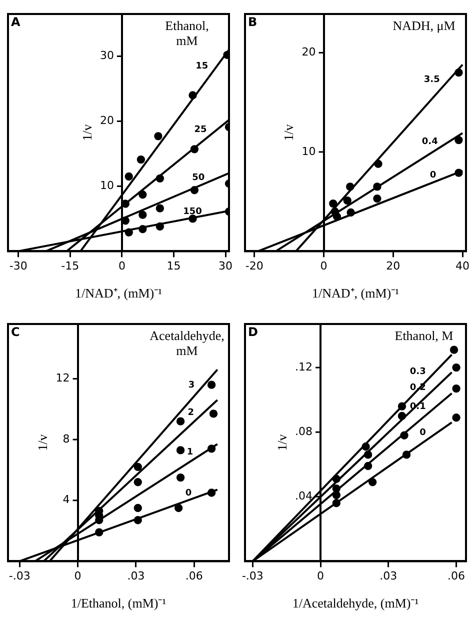 This screenshot has width=474, height=620. Describe the element at coordinates (118, 603) in the screenshot. I see `x-axis-title: 1/Ethanol, (mM)⁻¹` at that location.